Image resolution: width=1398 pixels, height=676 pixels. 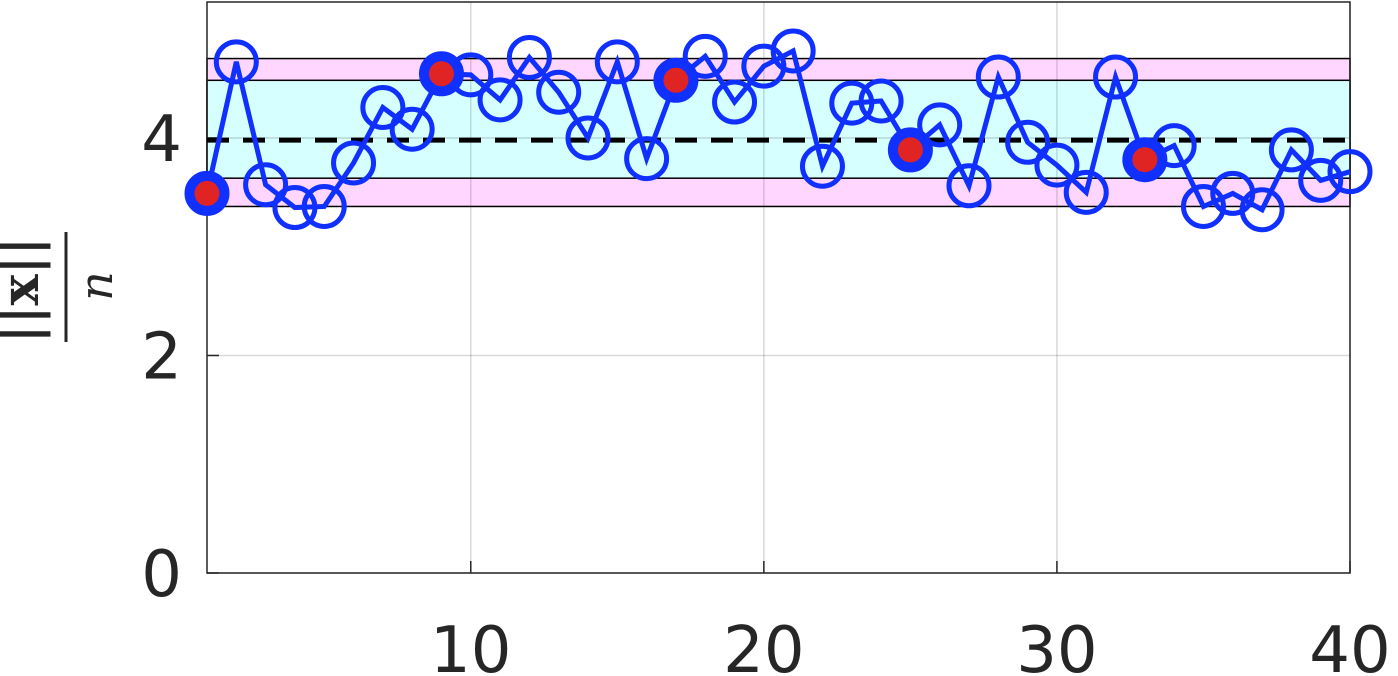 What do you see at coordinates (96, 286) in the screenshot?
I see `y-label-denominator: n` at bounding box center [96, 286].